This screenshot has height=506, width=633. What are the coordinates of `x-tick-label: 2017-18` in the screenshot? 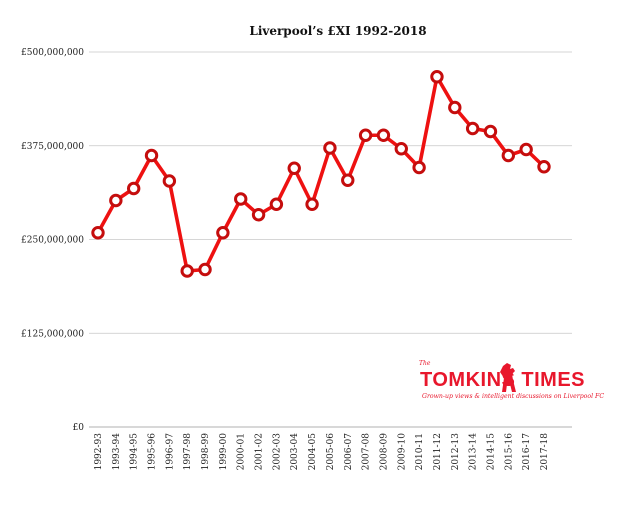 It's located at (545, 452).